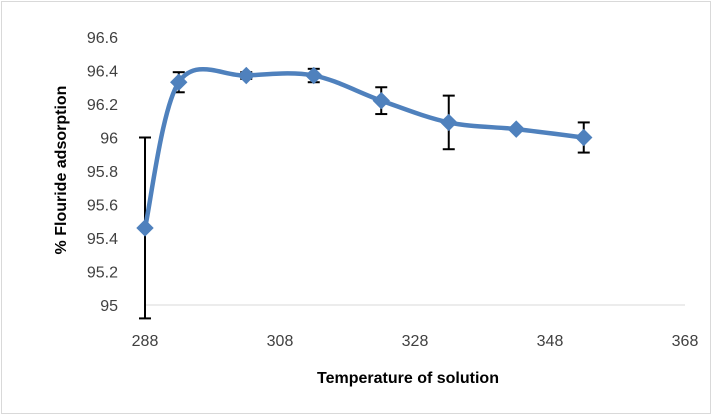 The width and height of the screenshot is (714, 417). What do you see at coordinates (280, 341) in the screenshot?
I see `x-tick-label: 308` at bounding box center [280, 341].